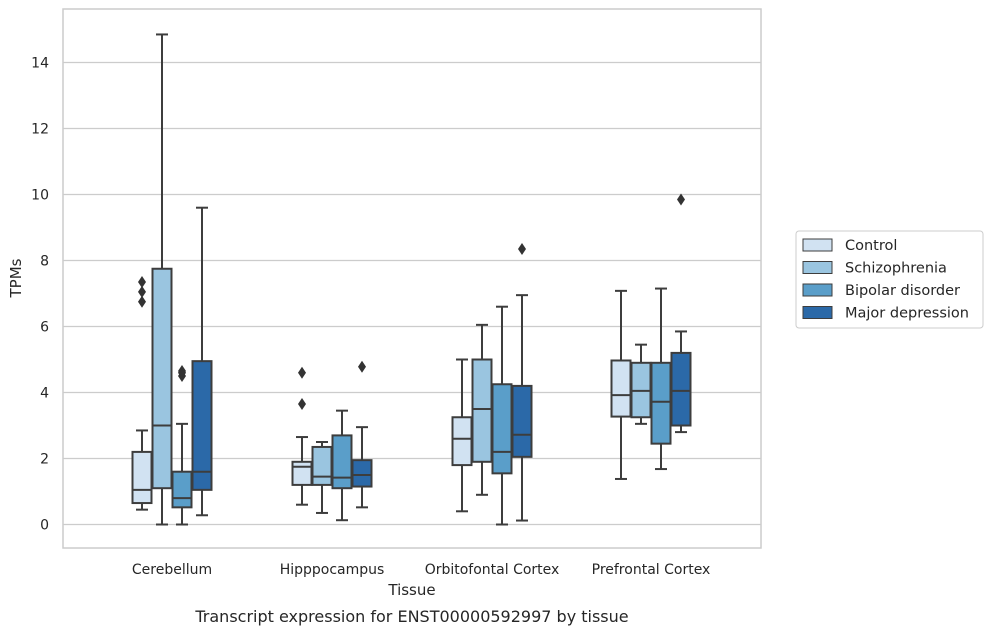  Describe the element at coordinates (40, 64) in the screenshot. I see `y-tick-label: 14` at that location.